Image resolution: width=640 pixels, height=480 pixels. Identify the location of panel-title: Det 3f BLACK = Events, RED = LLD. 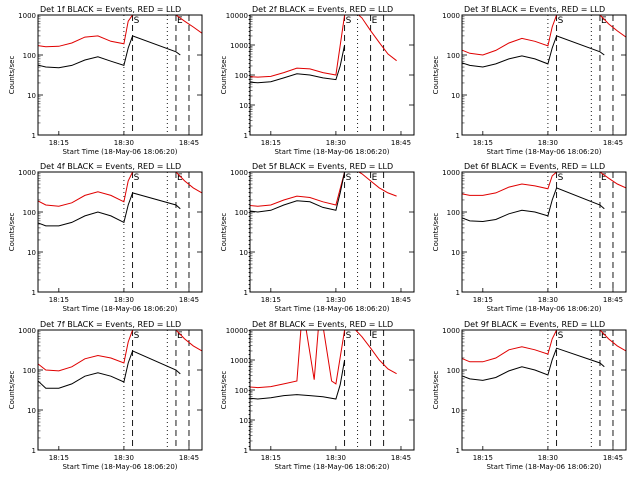
(534, 9).